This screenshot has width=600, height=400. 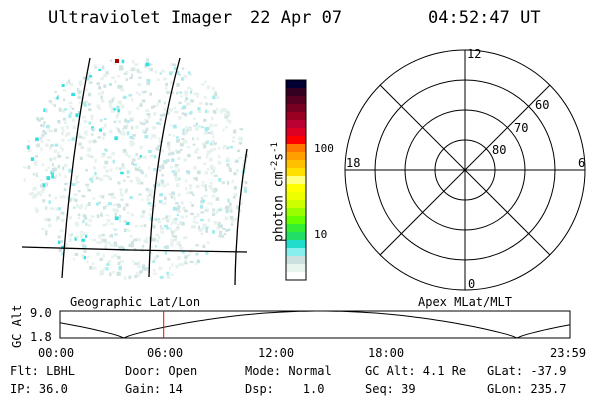 I want to click on status-glon: GLon: 235.7, so click(x=527, y=389).